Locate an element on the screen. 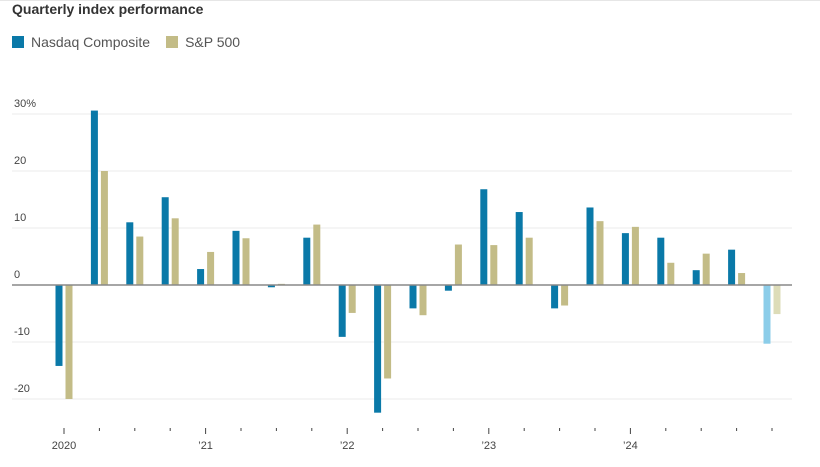 This screenshot has width=820, height=467. top-divider is located at coordinates (410, 0).